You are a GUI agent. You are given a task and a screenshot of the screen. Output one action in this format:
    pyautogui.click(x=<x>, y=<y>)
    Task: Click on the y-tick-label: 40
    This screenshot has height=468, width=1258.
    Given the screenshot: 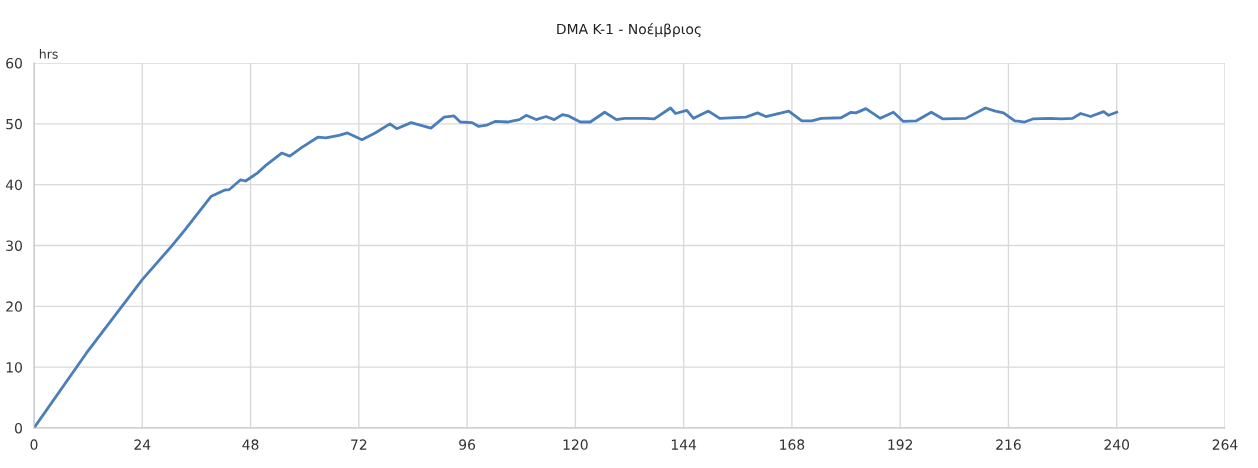 What is the action you would take?
    pyautogui.click(x=13, y=185)
    